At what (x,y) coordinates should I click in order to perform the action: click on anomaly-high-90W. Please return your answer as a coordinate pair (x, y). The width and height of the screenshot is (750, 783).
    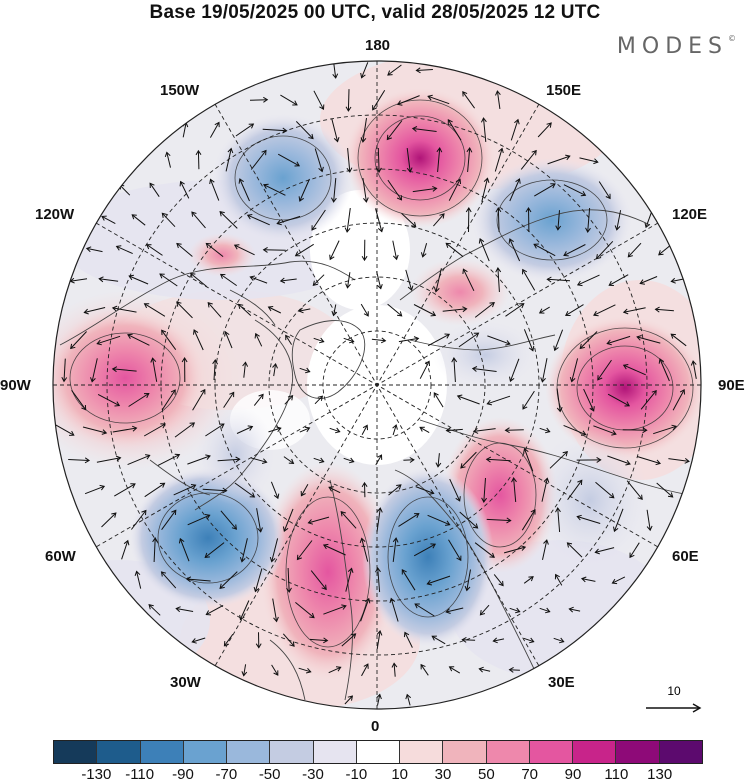
    Looking at the image, I should click on (129, 378).